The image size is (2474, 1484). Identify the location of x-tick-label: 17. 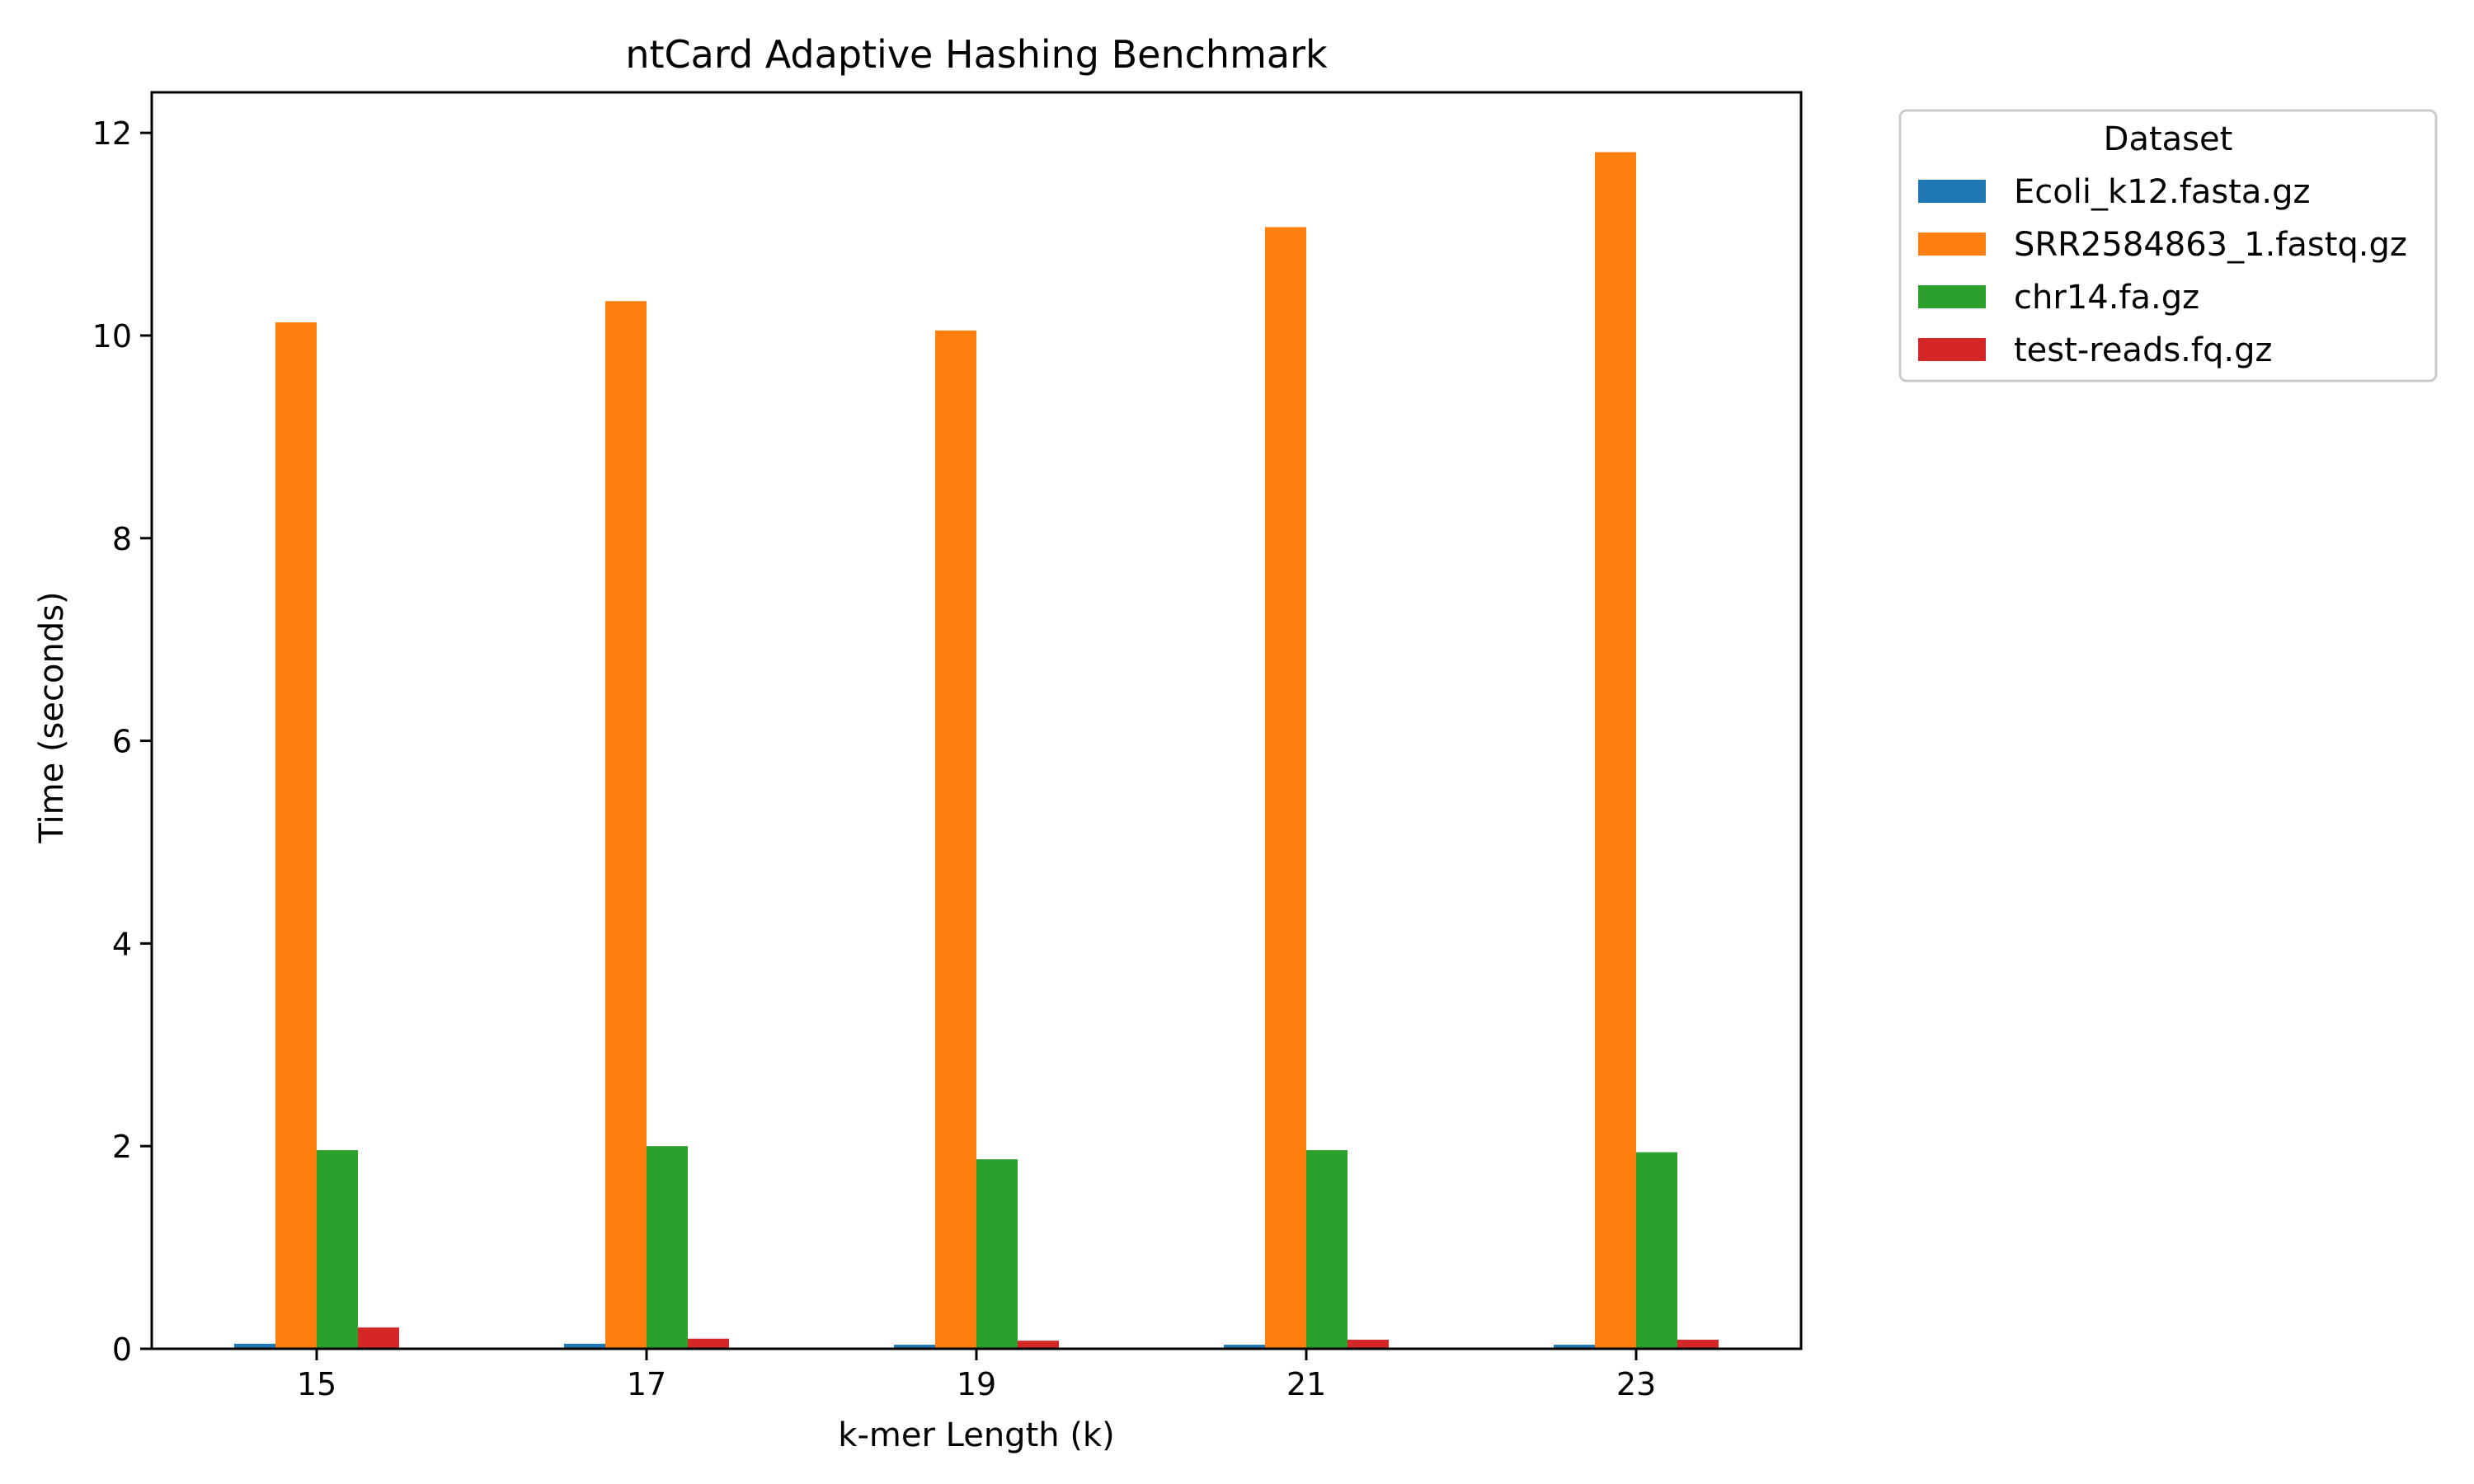
(646, 1384).